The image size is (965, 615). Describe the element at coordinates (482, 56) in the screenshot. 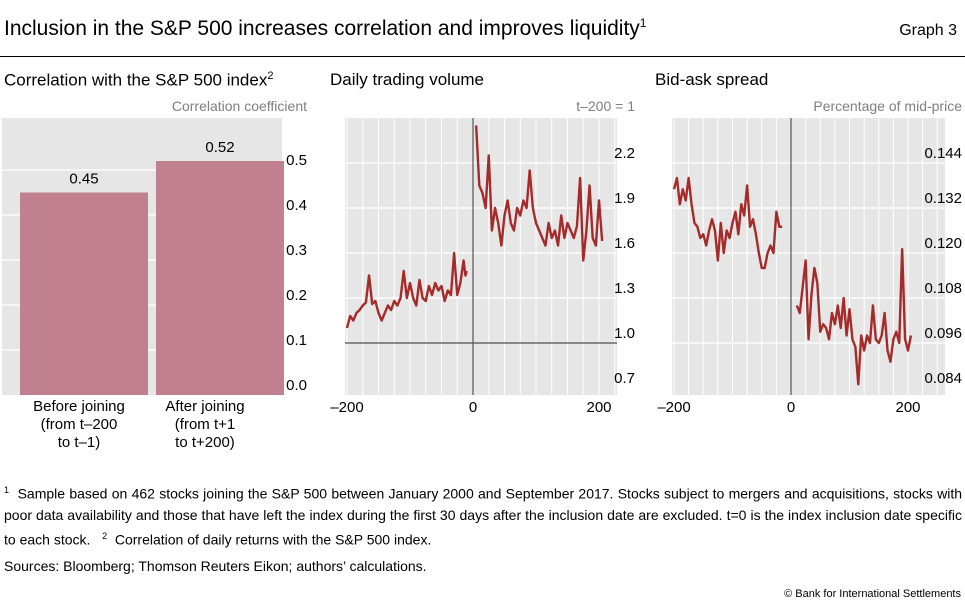

I see `title-rule` at that location.